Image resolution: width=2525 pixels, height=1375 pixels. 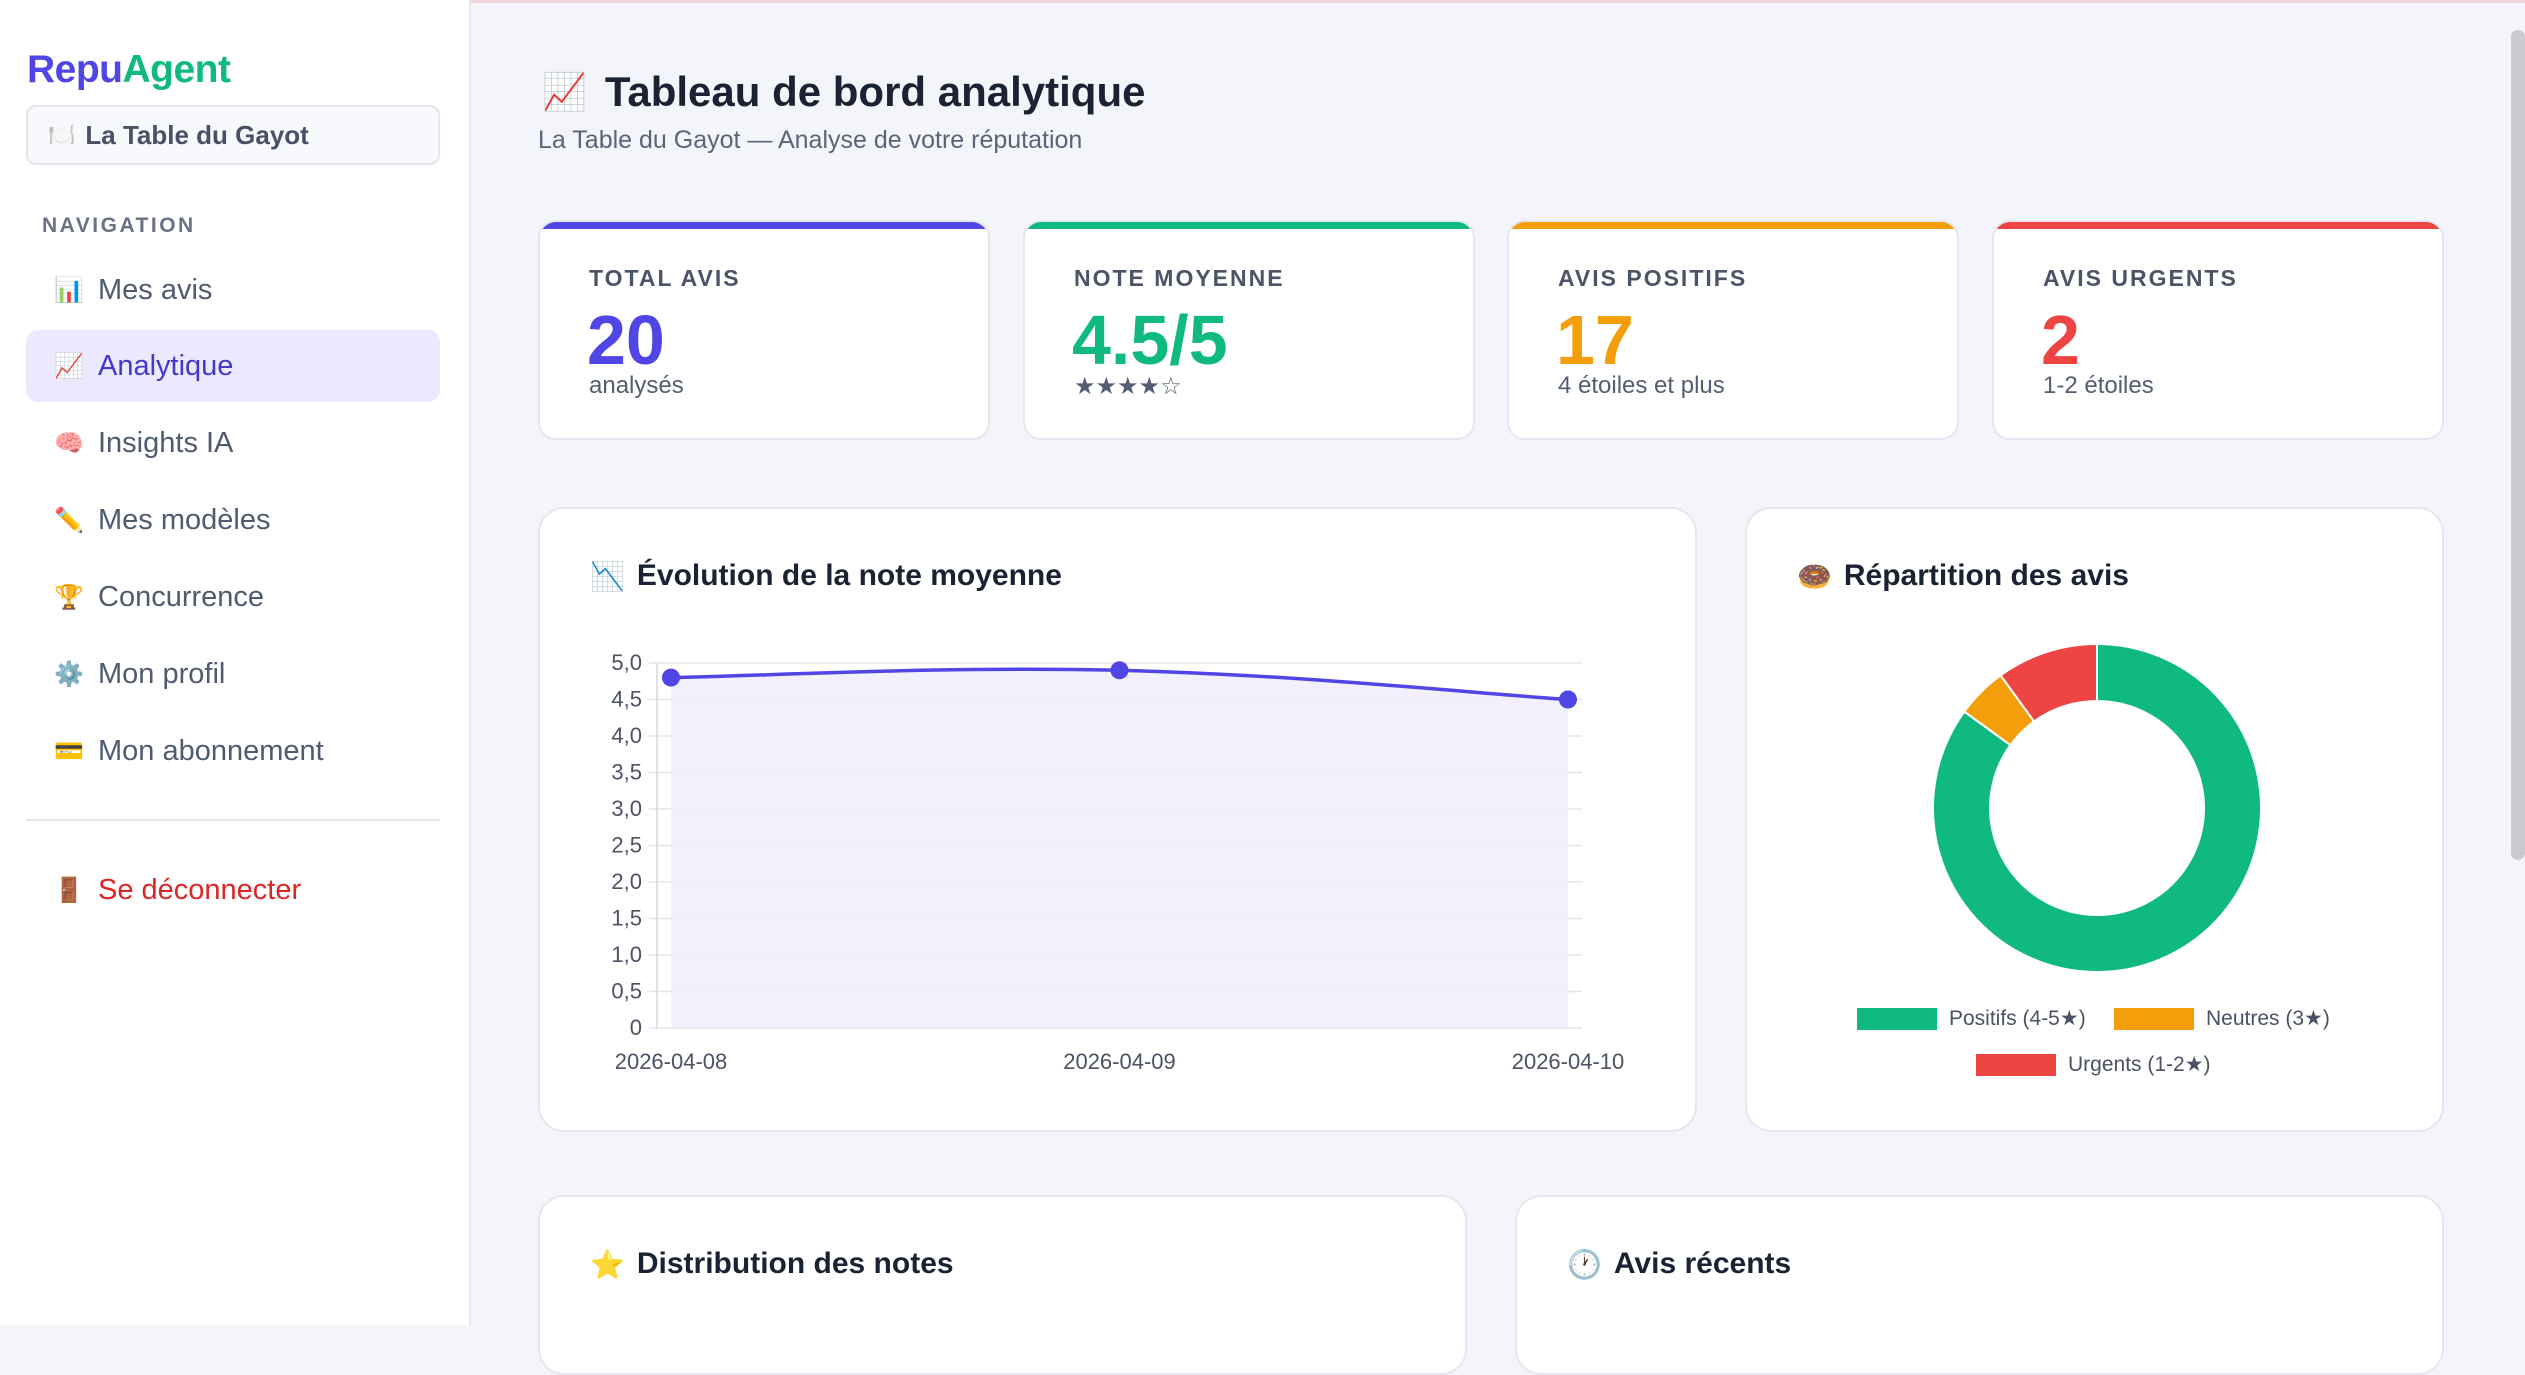 I want to click on legend-label: Urgents (1-2★), so click(x=2139, y=1064).